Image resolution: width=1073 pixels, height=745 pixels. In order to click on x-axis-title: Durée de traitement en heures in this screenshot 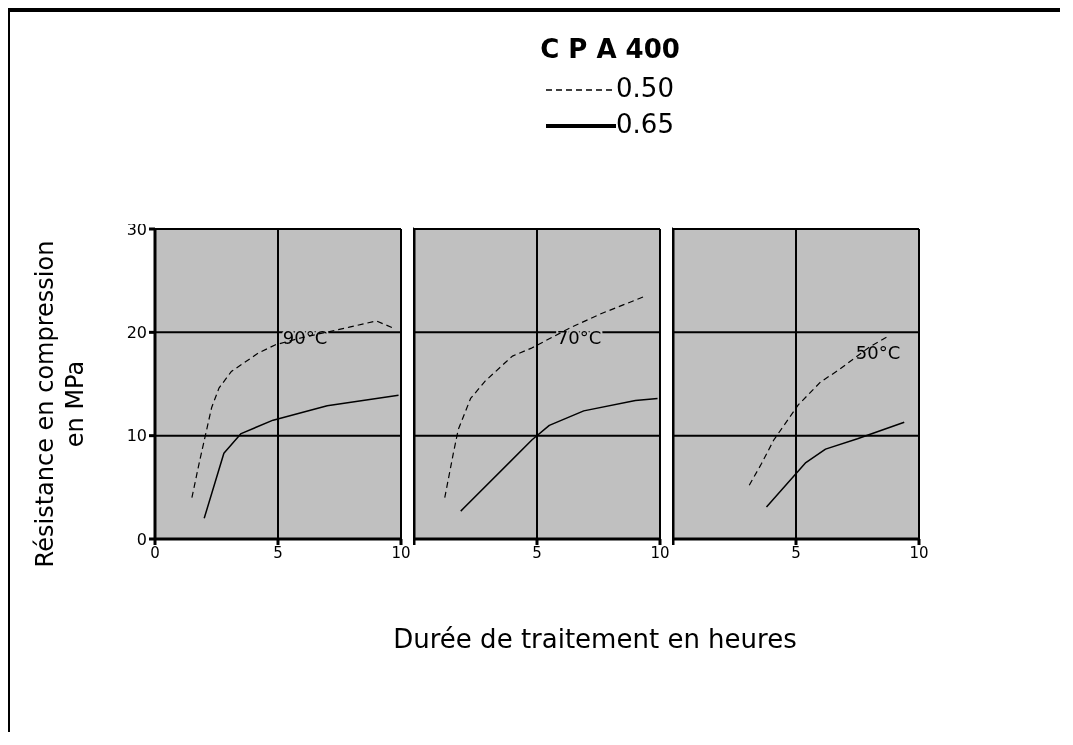, I will do `click(595, 639)`.